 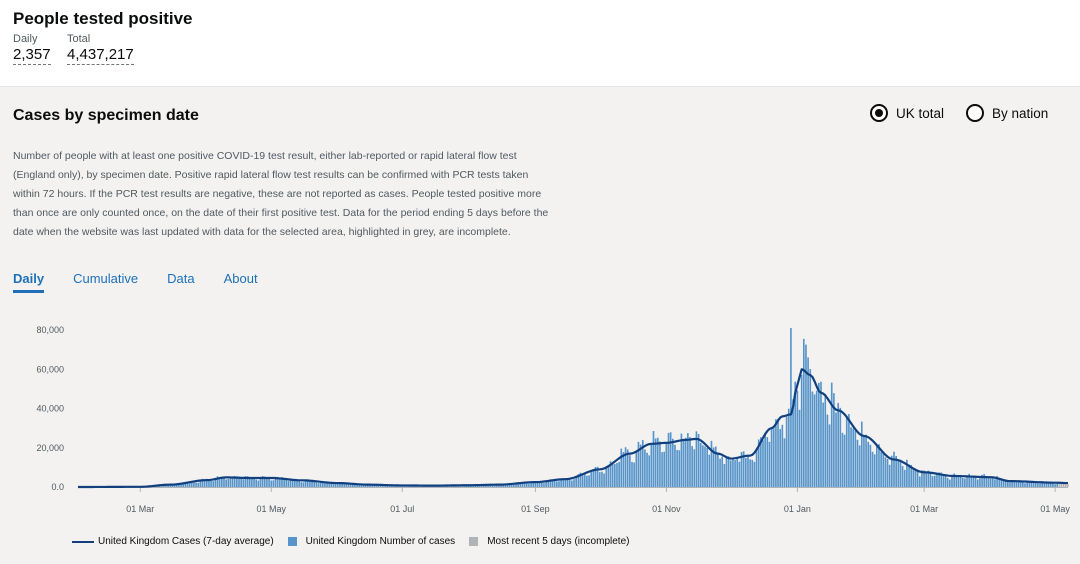 I want to click on radio-checked-icon, so click(x=879, y=113).